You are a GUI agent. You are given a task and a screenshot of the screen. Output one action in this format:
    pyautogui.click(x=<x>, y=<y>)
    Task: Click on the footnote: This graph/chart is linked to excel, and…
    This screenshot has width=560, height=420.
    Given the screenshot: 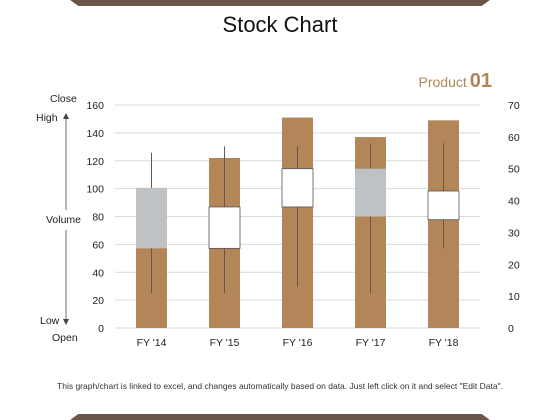 What is the action you would take?
    pyautogui.click(x=280, y=386)
    